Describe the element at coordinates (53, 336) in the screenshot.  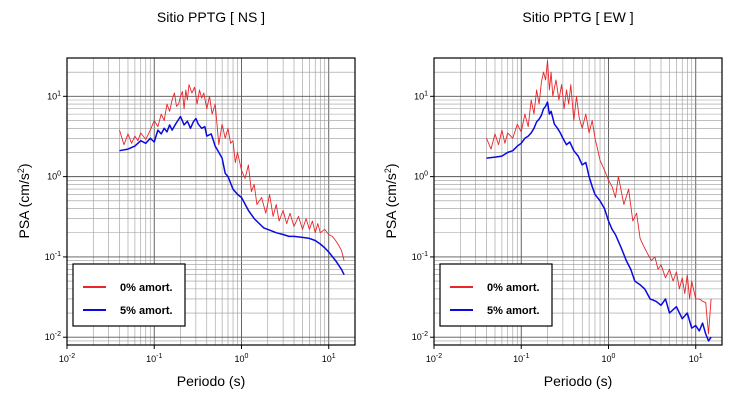
I see `y-tick-label-ns: 10⁻²` at that location.